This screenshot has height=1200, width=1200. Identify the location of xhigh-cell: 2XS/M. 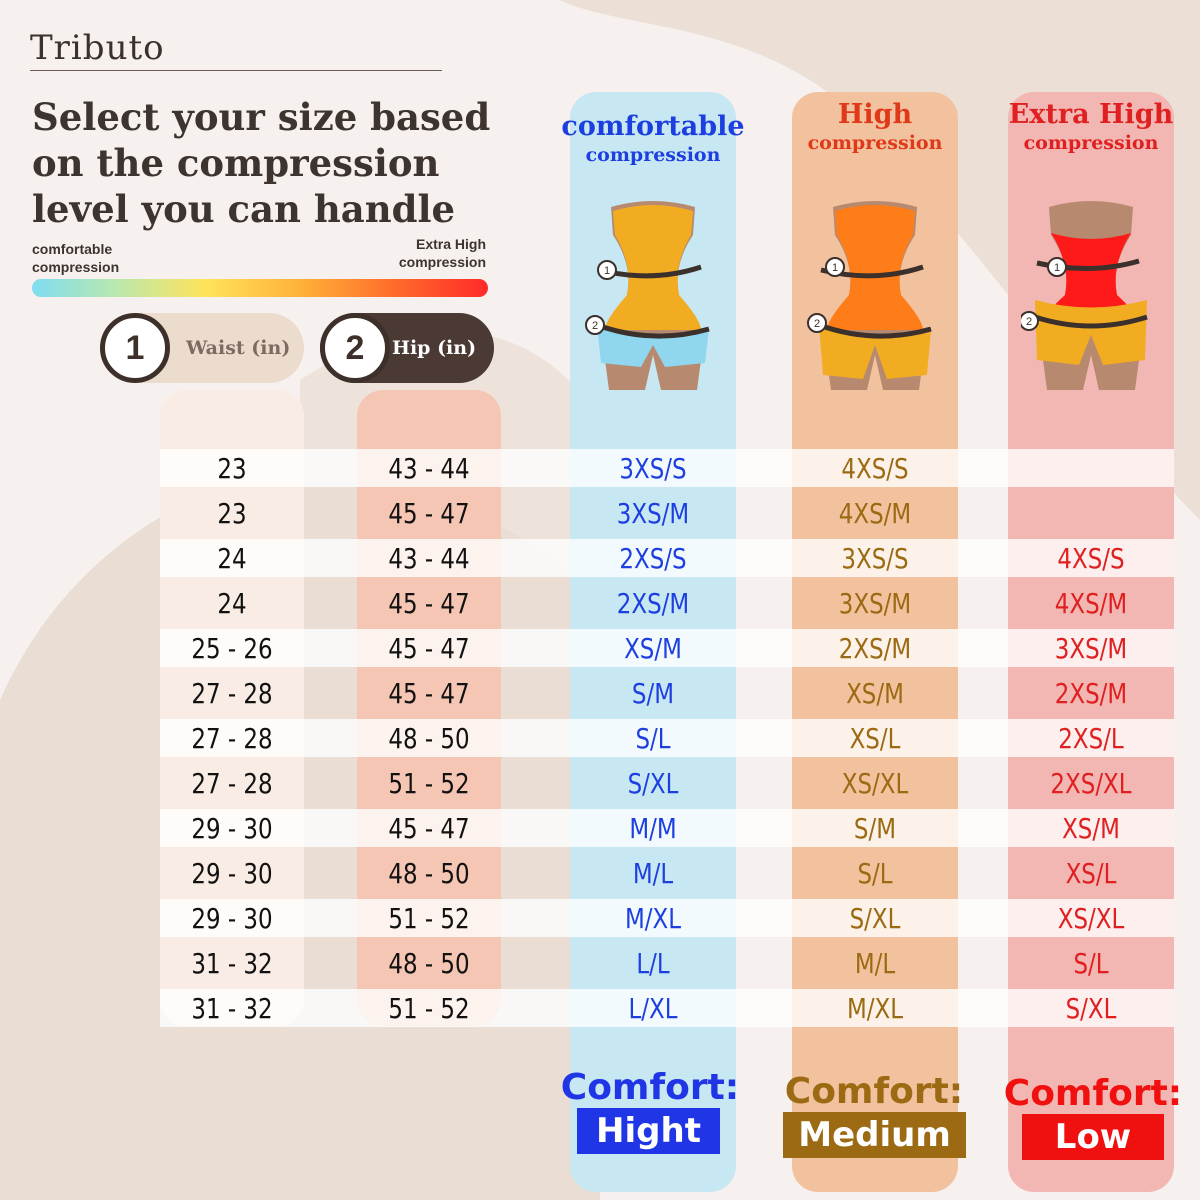
(1091, 693).